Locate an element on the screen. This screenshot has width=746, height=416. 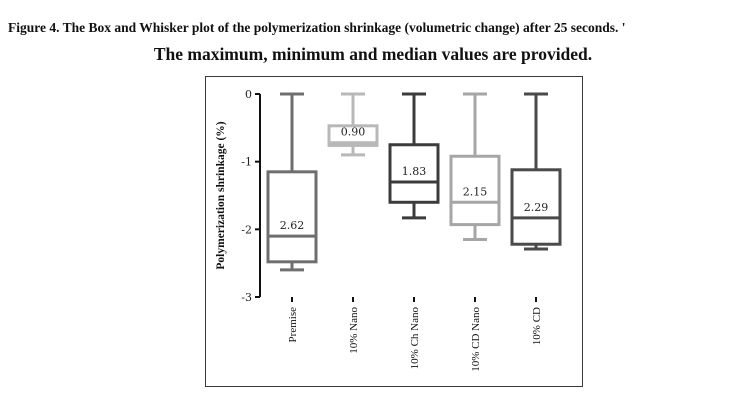
x-tick-label: 10% Nano is located at coordinates (354, 330).